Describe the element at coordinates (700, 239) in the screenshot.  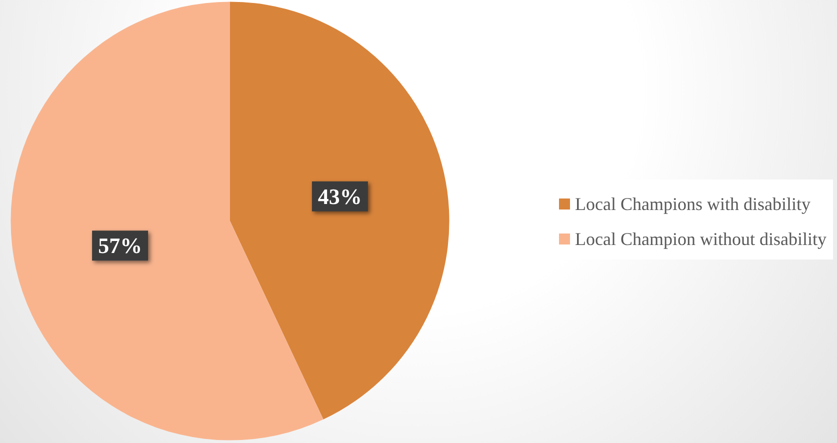
I see `legend-label: Local Champion without disability` at that location.